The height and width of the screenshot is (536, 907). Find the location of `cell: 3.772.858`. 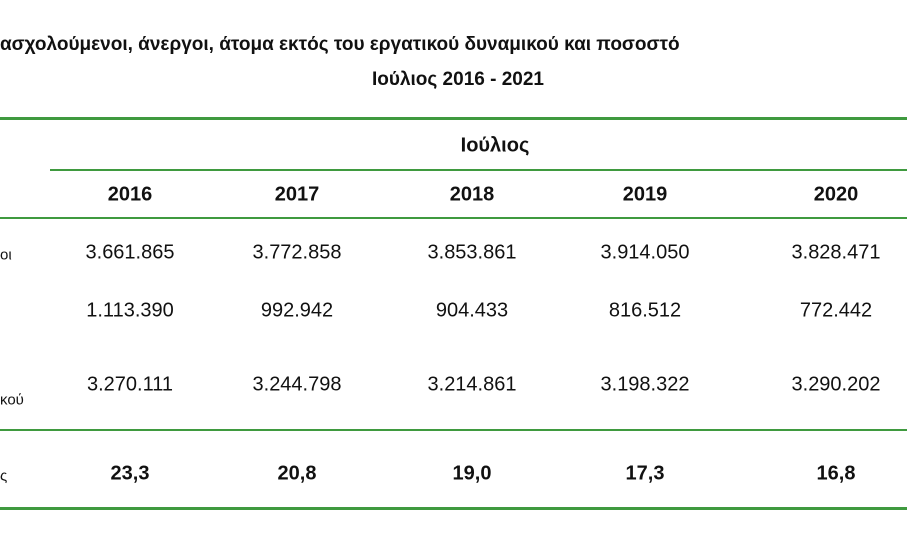

cell: 3.772.858 is located at coordinates (297, 252).